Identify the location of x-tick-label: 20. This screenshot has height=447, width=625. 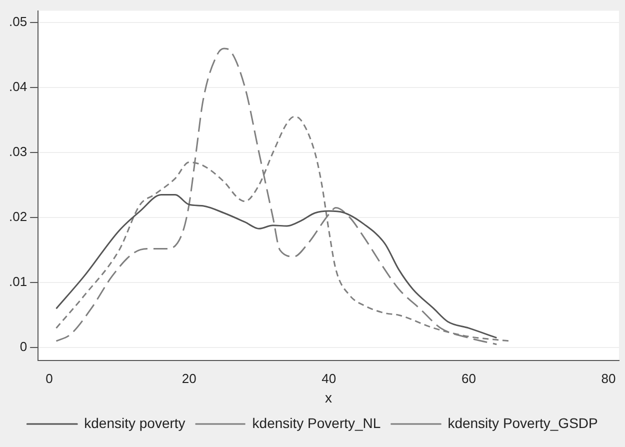
(189, 378).